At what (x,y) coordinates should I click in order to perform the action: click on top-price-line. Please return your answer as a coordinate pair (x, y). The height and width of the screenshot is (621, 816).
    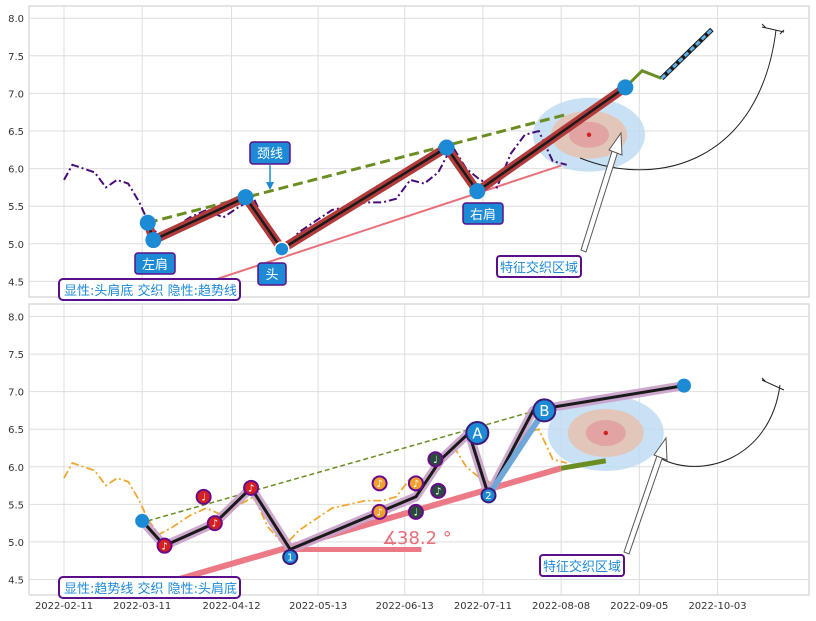
    Looking at the image, I should click on (315, 189).